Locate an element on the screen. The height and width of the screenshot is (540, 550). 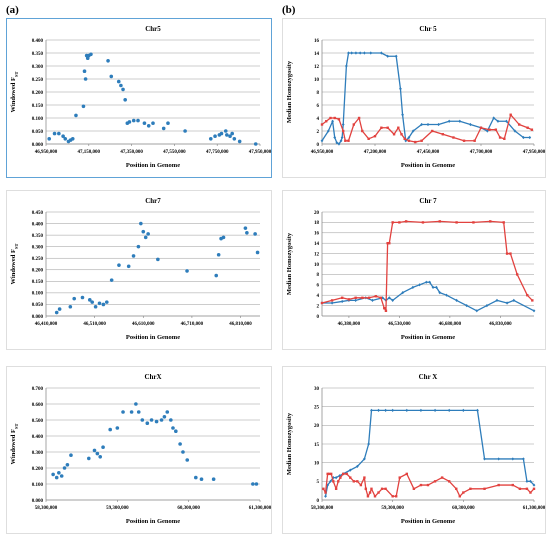
x-tick-label: 46,710,000 is located at coordinates (192, 324).